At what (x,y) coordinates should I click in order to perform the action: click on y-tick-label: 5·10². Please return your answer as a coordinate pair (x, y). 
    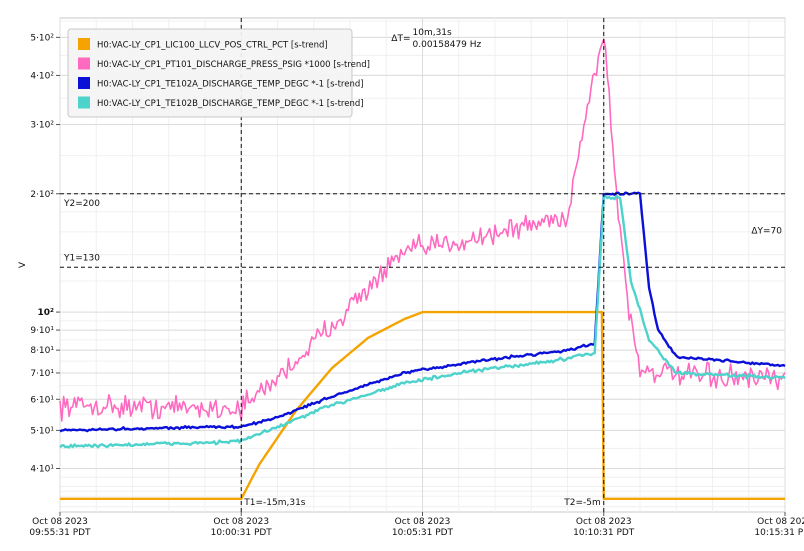
    Looking at the image, I should click on (42, 38).